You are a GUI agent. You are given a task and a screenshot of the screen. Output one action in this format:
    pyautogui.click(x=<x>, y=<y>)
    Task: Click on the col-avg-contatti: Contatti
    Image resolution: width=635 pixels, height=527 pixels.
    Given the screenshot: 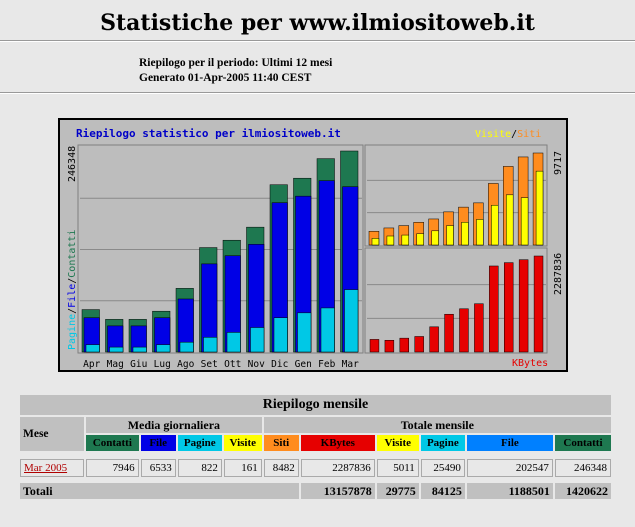 What is the action you would take?
    pyautogui.click(x=112, y=443)
    